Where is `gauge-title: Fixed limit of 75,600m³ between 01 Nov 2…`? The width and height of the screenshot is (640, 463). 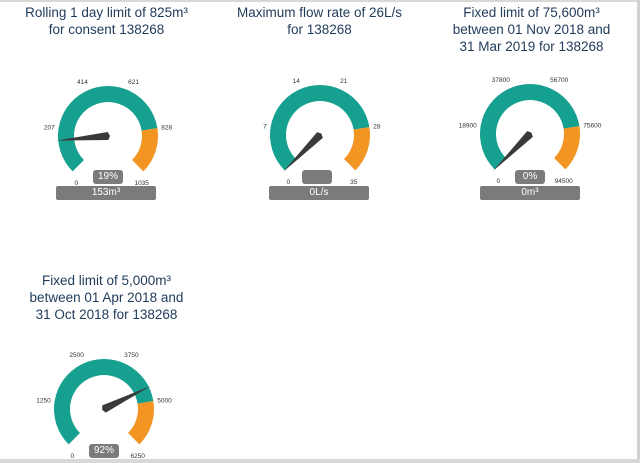 gauge-title: Fixed limit of 75,600m³ between 01 Nov 2… is located at coordinates (531, 29).